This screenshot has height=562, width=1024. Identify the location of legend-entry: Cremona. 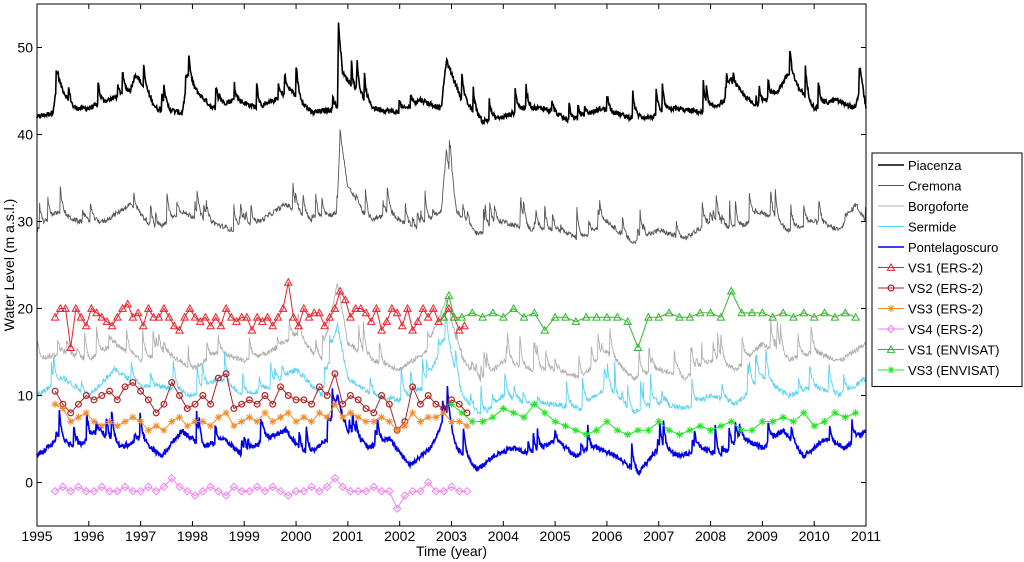
(920, 186).